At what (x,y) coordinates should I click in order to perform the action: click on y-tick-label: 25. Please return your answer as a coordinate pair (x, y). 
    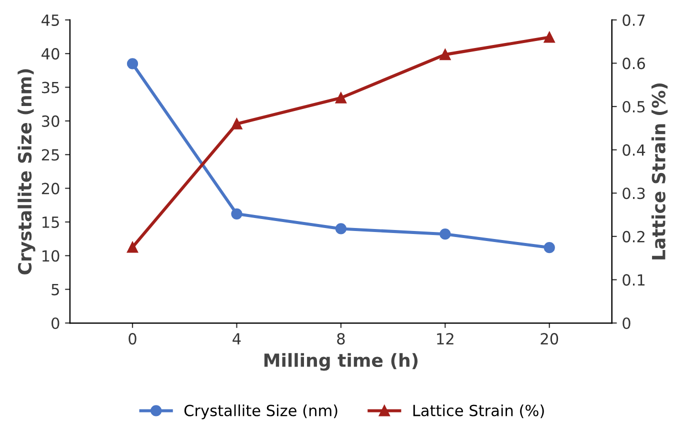
    Looking at the image, I should click on (50, 155).